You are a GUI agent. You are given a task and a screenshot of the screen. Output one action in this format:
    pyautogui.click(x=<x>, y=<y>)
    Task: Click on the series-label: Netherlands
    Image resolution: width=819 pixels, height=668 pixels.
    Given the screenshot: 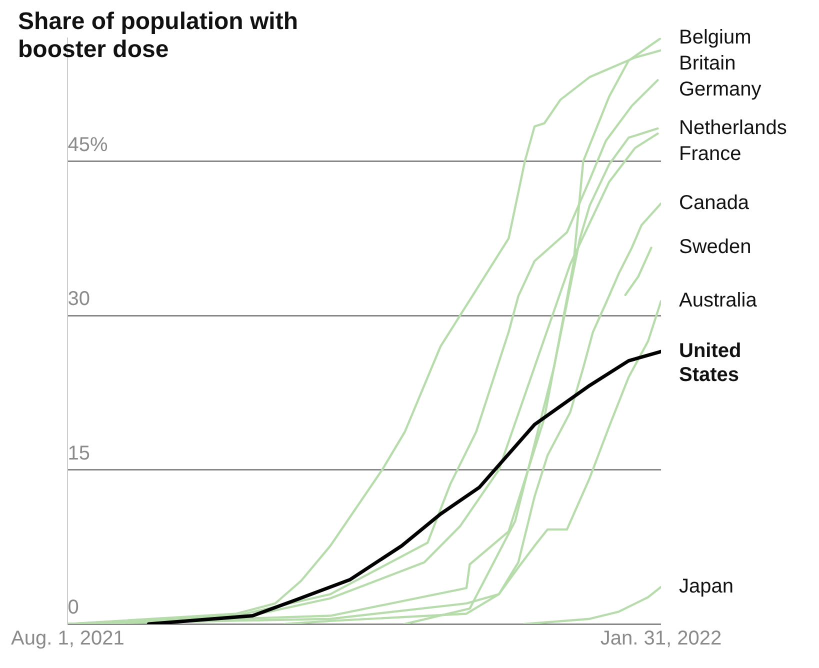 What is the action you would take?
    pyautogui.click(x=733, y=127)
    